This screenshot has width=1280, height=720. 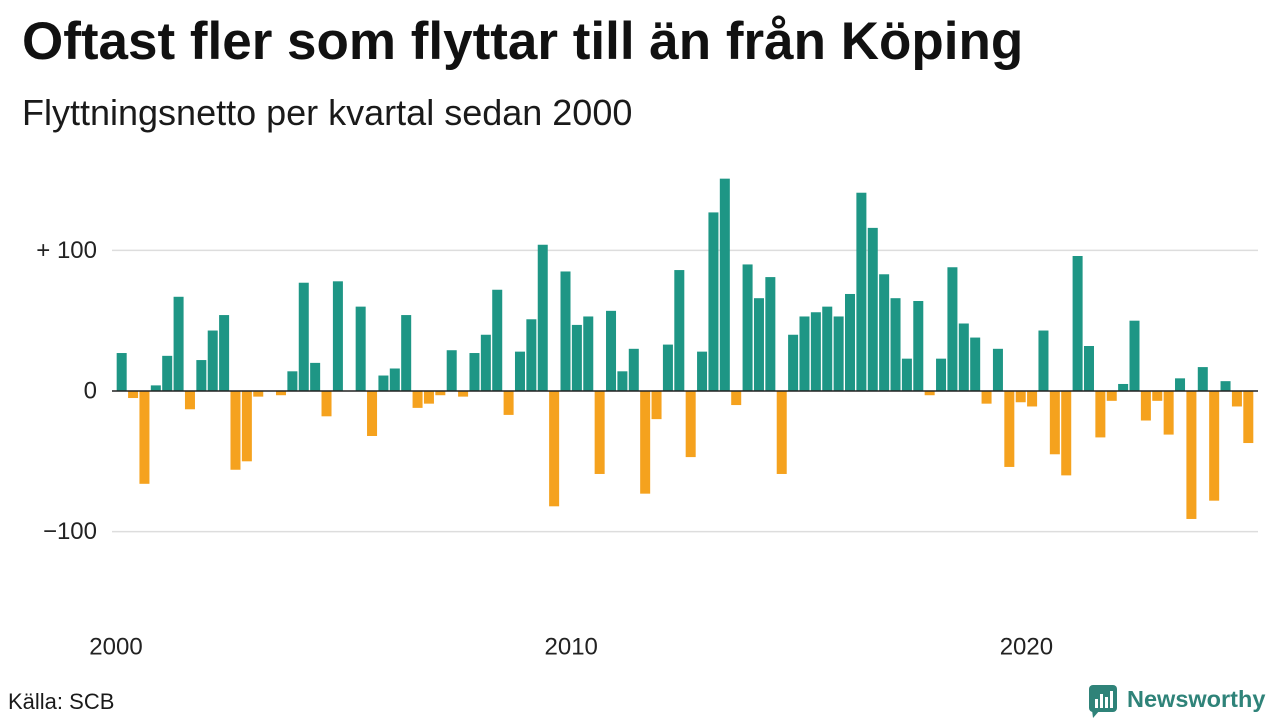 What do you see at coordinates (571, 647) in the screenshot?
I see `x-tick-label: 2010` at bounding box center [571, 647].